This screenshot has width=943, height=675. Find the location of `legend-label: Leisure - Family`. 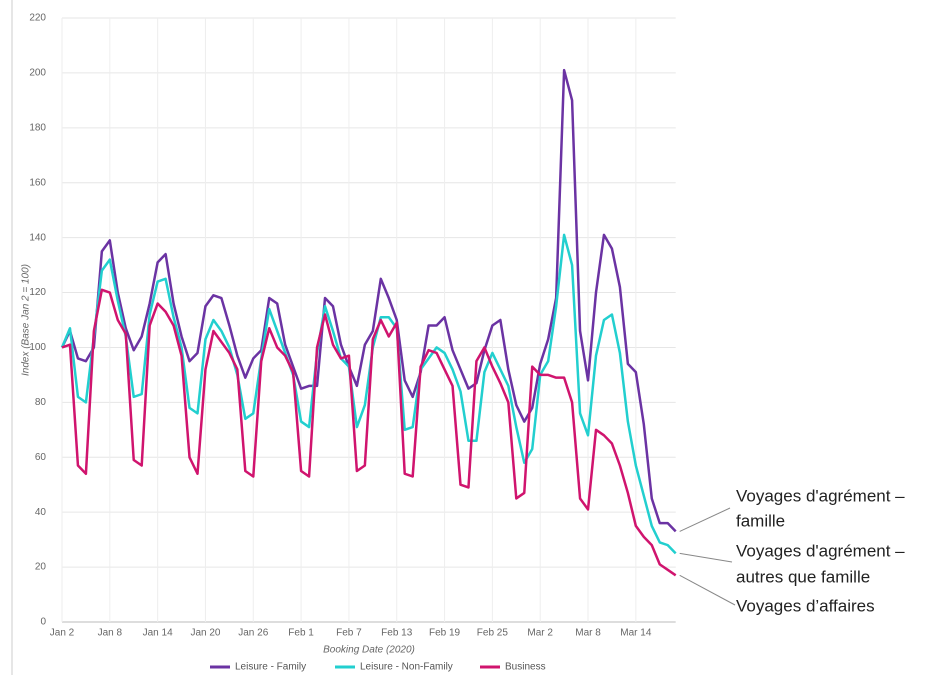

legend-label: Leisure - Family is located at coordinates (270, 667).